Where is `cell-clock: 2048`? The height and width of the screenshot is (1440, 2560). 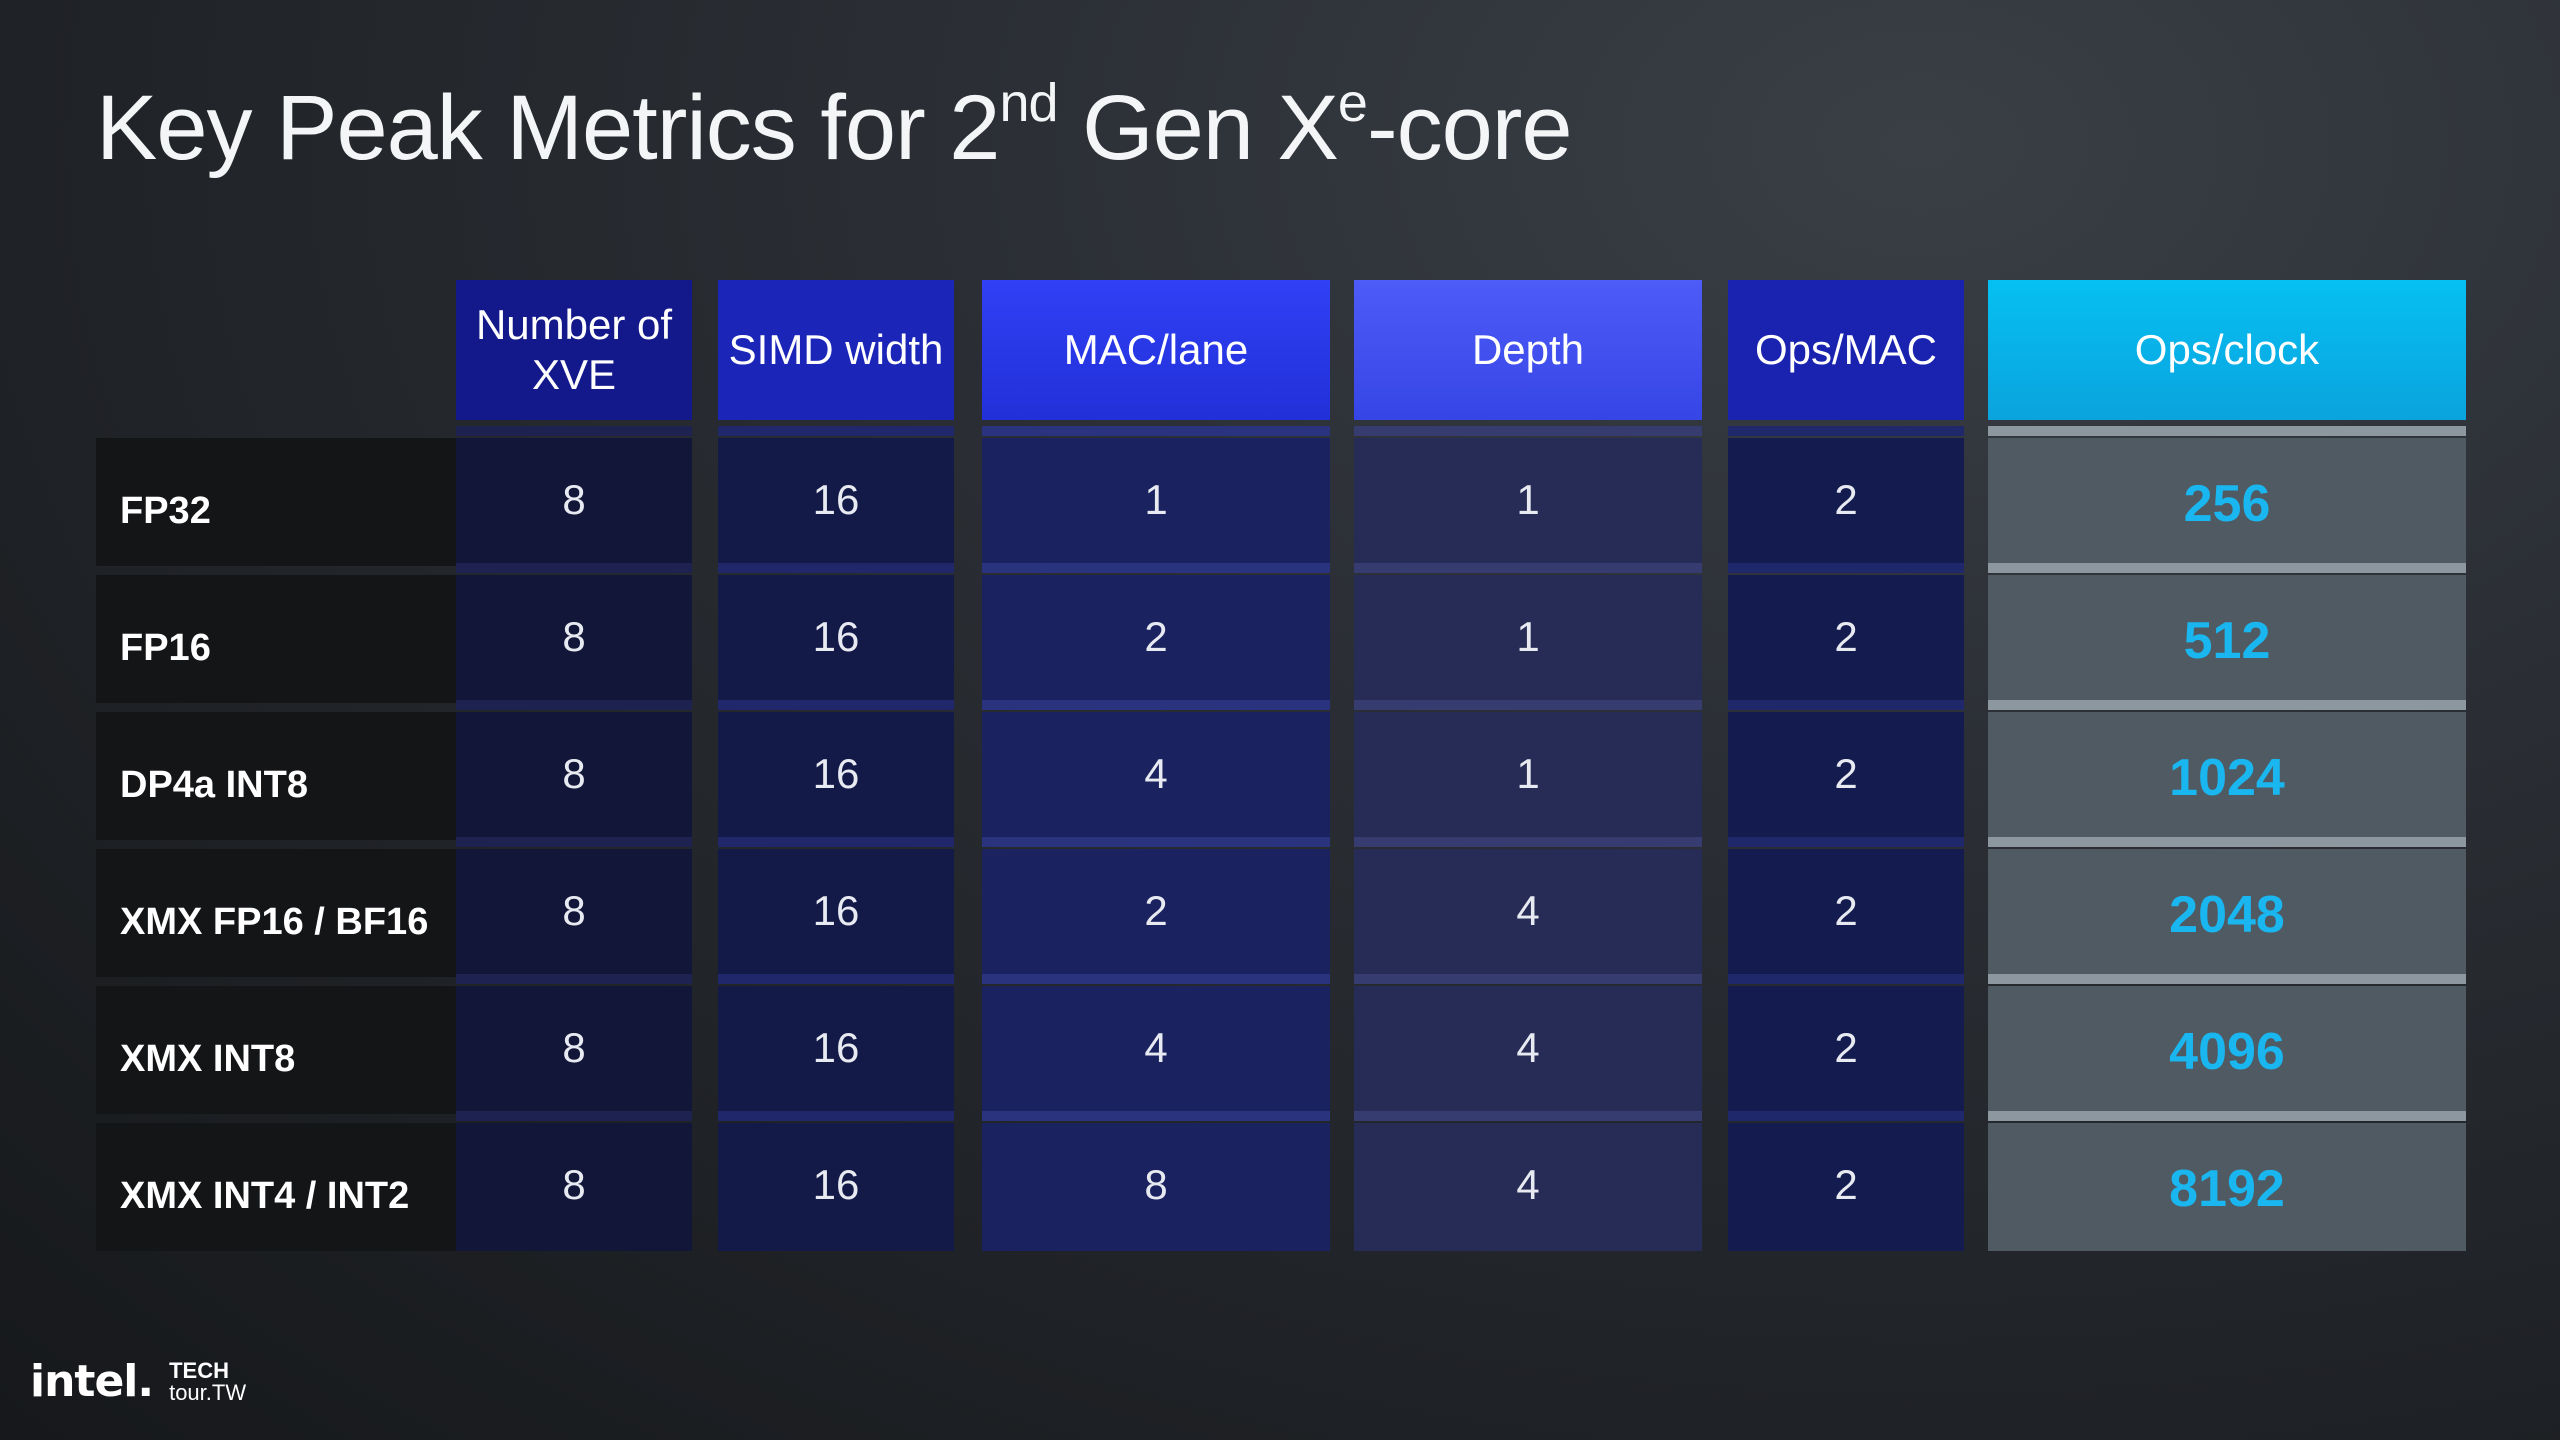
cell-clock: 2048 is located at coordinates (2227, 913).